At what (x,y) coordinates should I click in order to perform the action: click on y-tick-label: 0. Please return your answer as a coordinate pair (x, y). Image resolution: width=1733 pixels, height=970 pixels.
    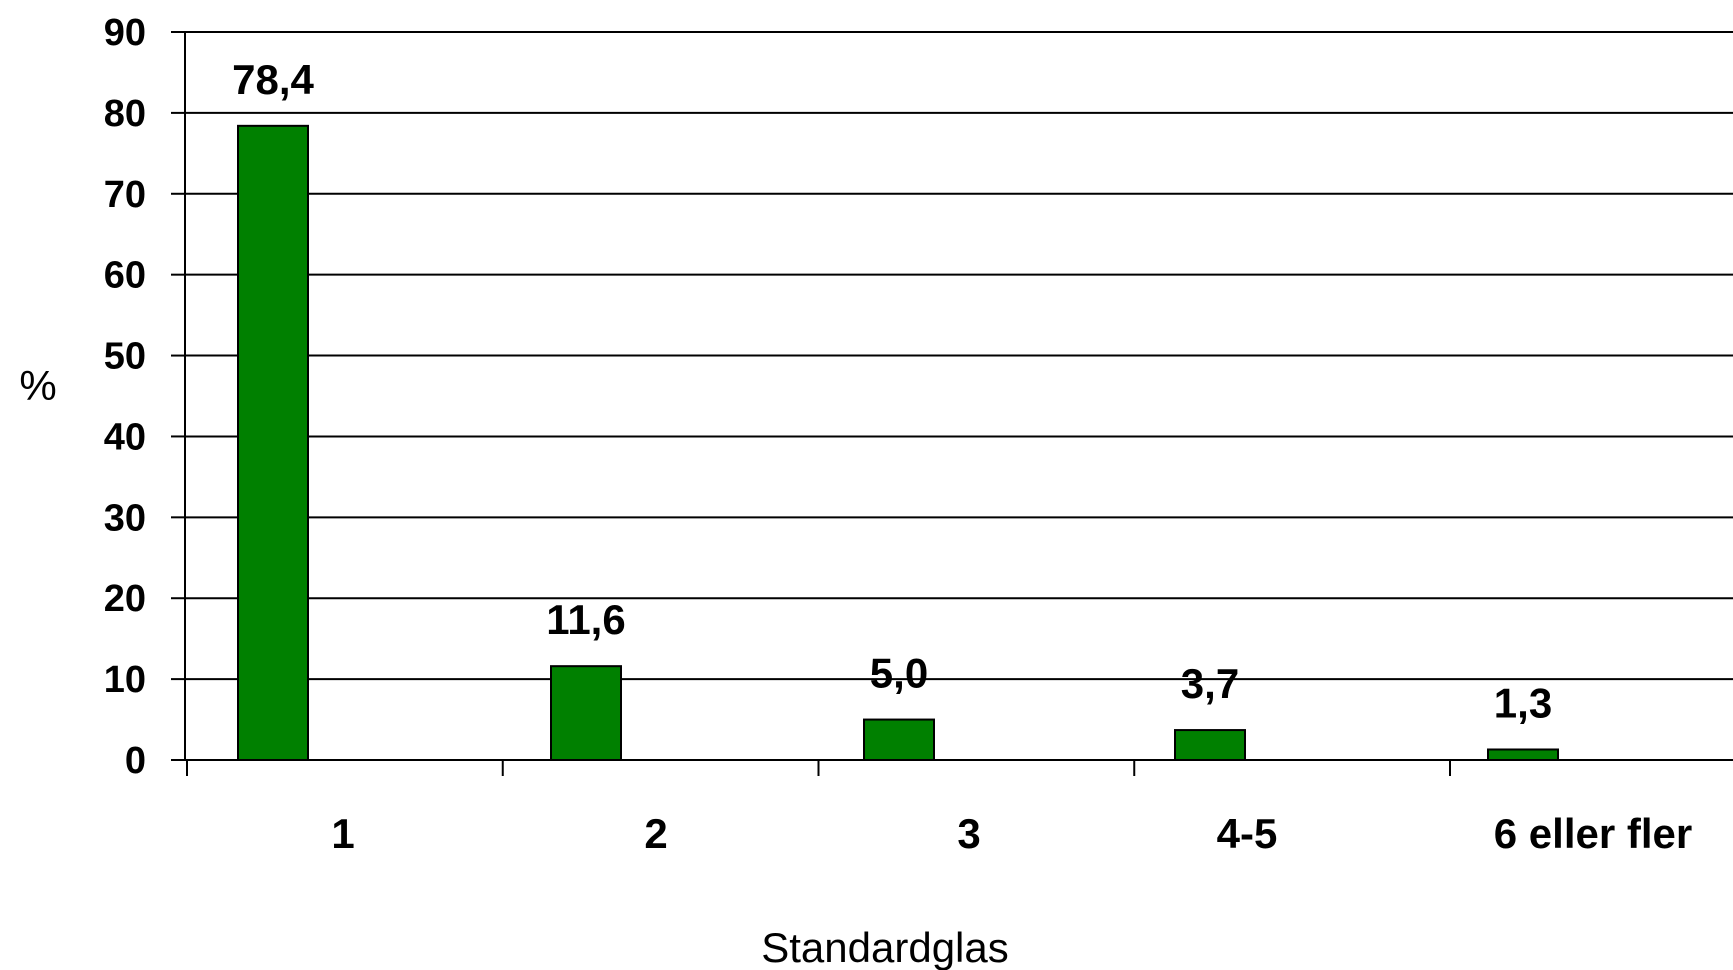
    Looking at the image, I should click on (135, 761).